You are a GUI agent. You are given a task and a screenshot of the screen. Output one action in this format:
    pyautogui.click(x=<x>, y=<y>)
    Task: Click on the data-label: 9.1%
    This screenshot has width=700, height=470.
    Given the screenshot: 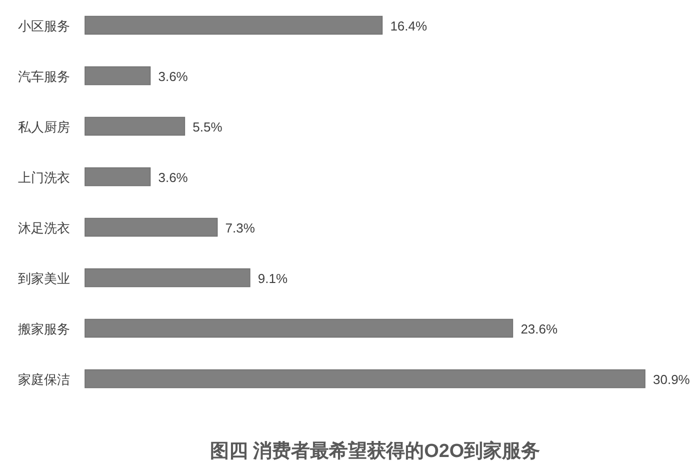 What is the action you would take?
    pyautogui.click(x=273, y=278)
    